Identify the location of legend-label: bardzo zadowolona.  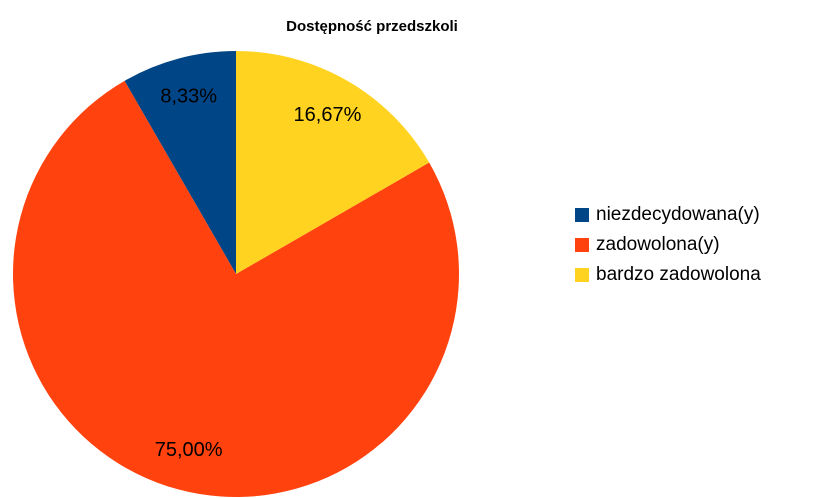
(678, 274).